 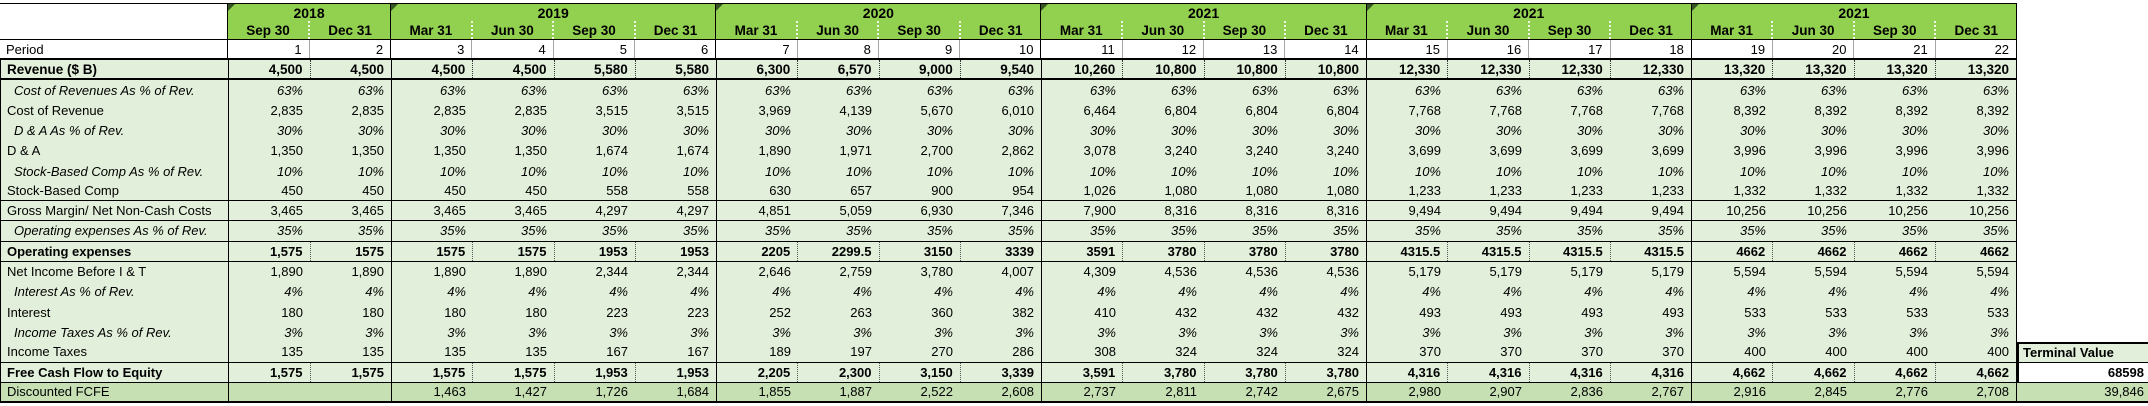 I want to click on cell: 18, so click(x=1650, y=49).